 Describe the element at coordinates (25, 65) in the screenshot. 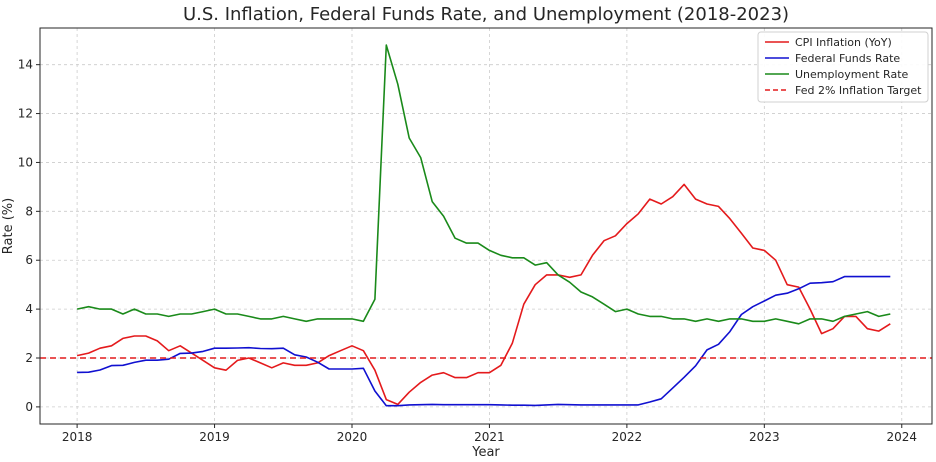

I see `y-tick-label: 14` at that location.